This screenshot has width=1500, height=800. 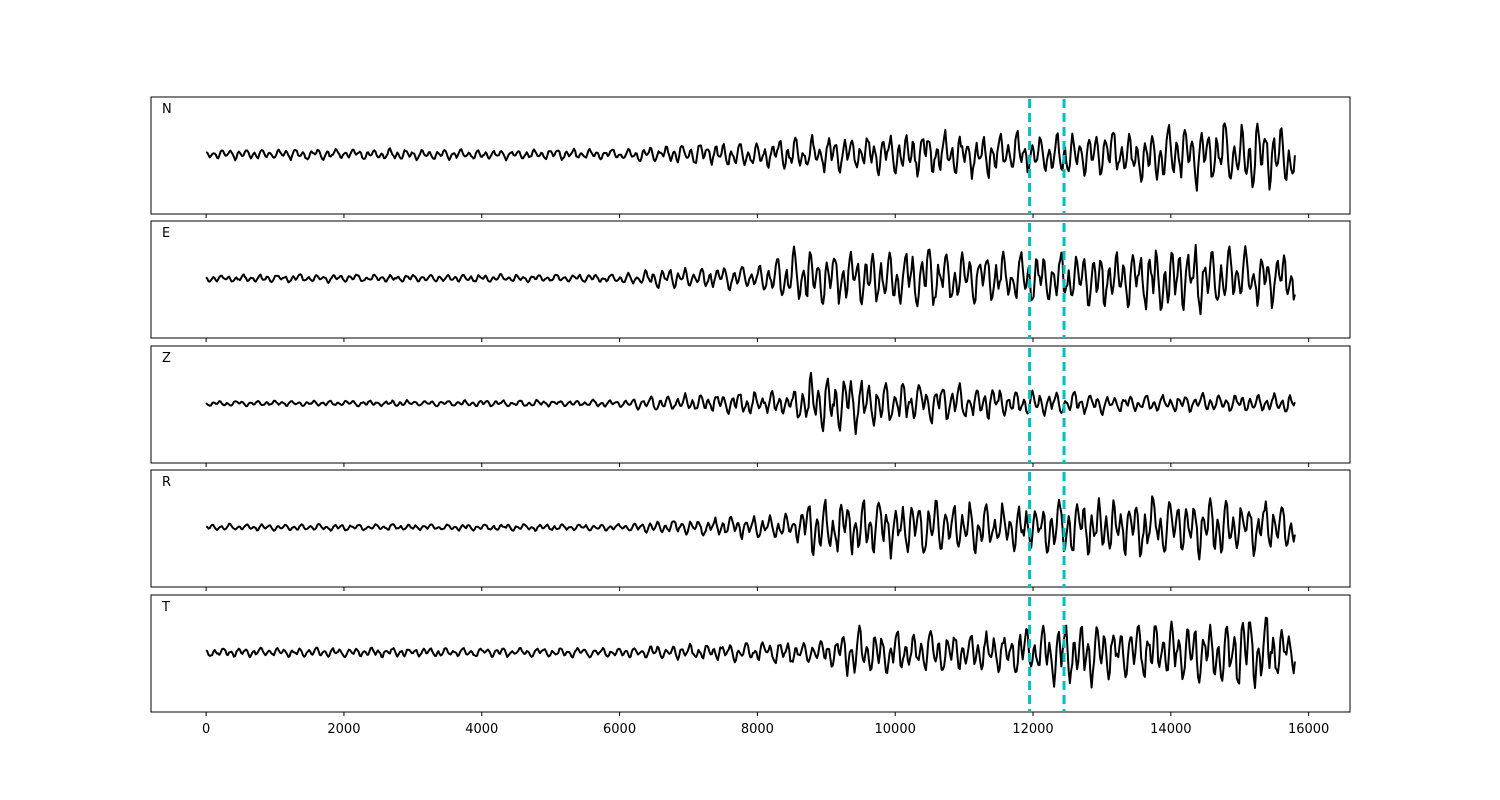 I want to click on panel-z: Z, so click(x=750, y=406).